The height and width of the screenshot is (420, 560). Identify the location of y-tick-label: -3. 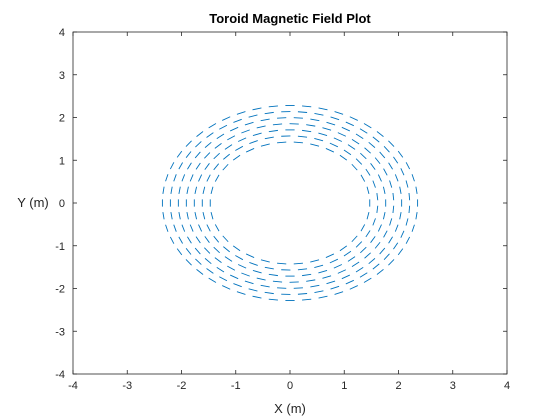
(60, 332).